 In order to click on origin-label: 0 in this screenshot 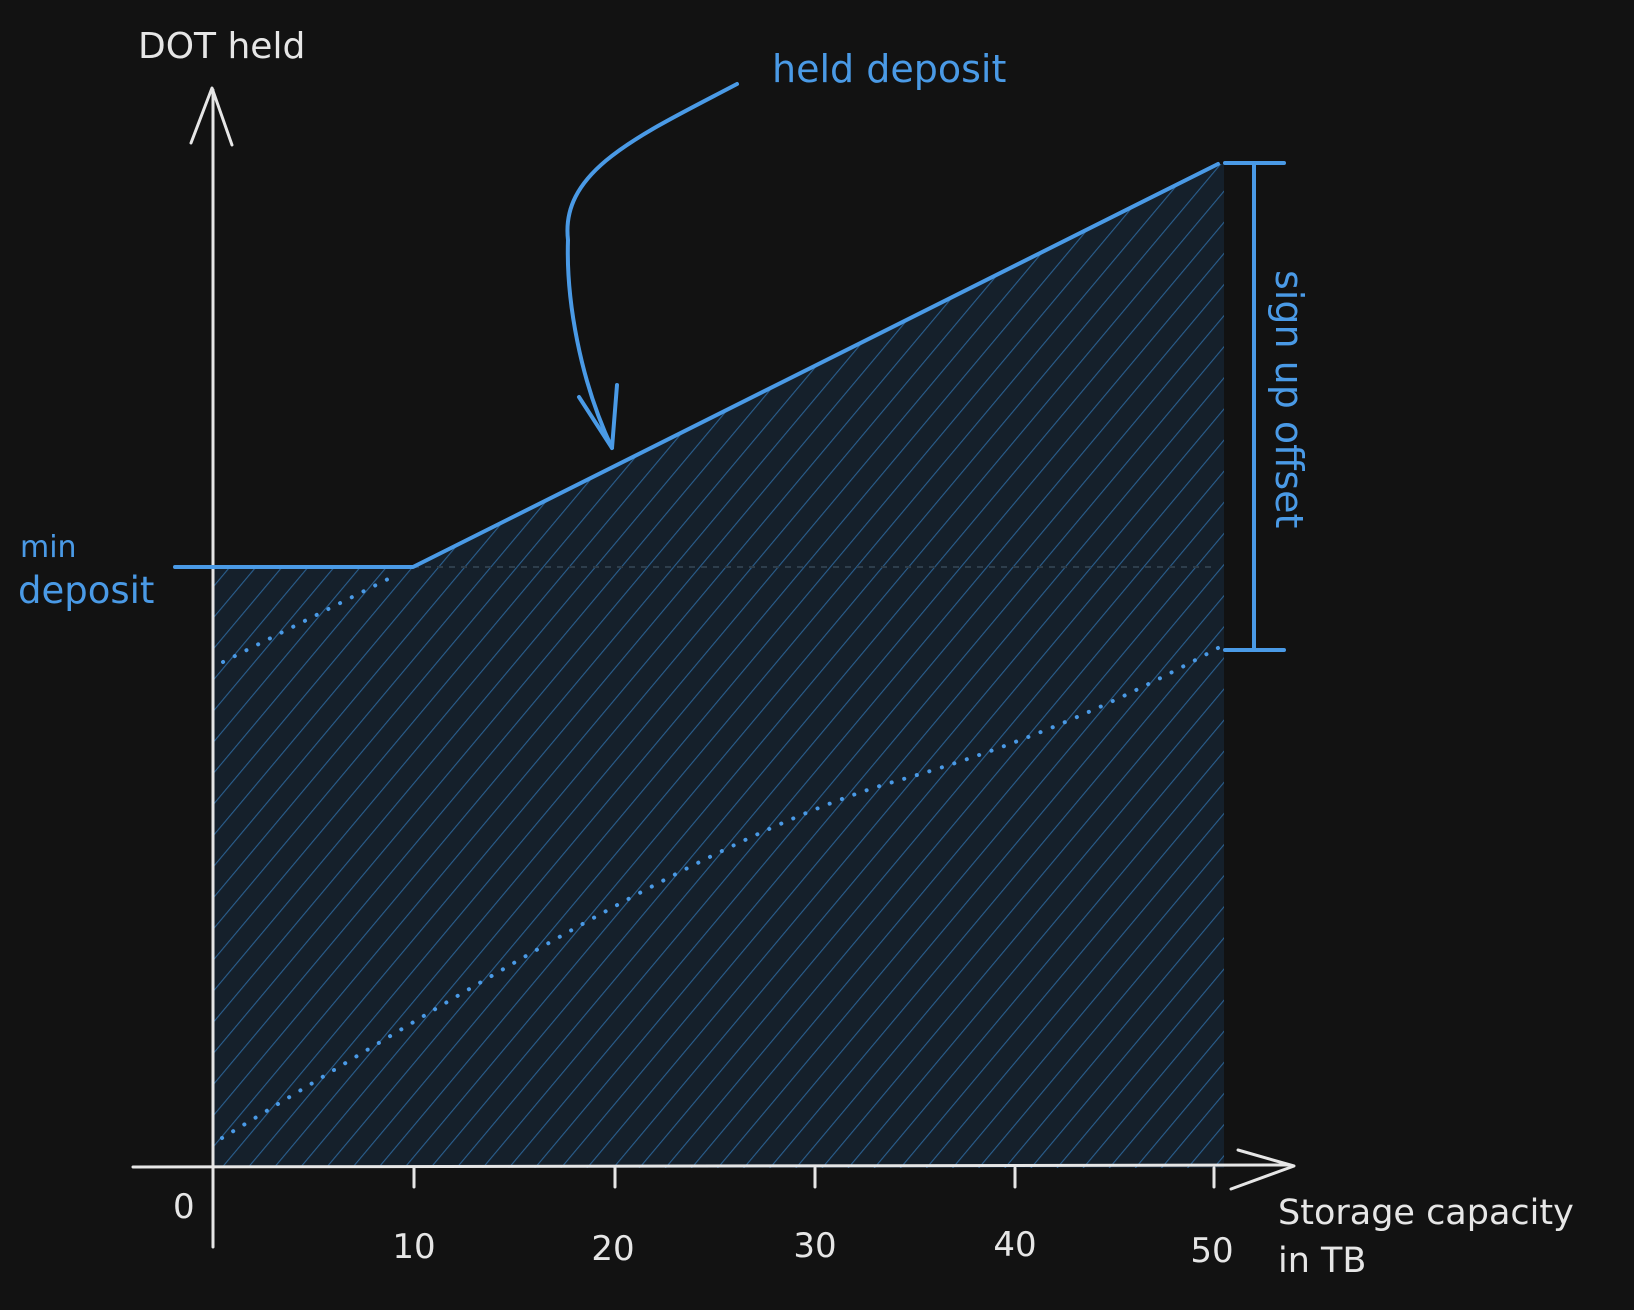, I will do `click(184, 1207)`.